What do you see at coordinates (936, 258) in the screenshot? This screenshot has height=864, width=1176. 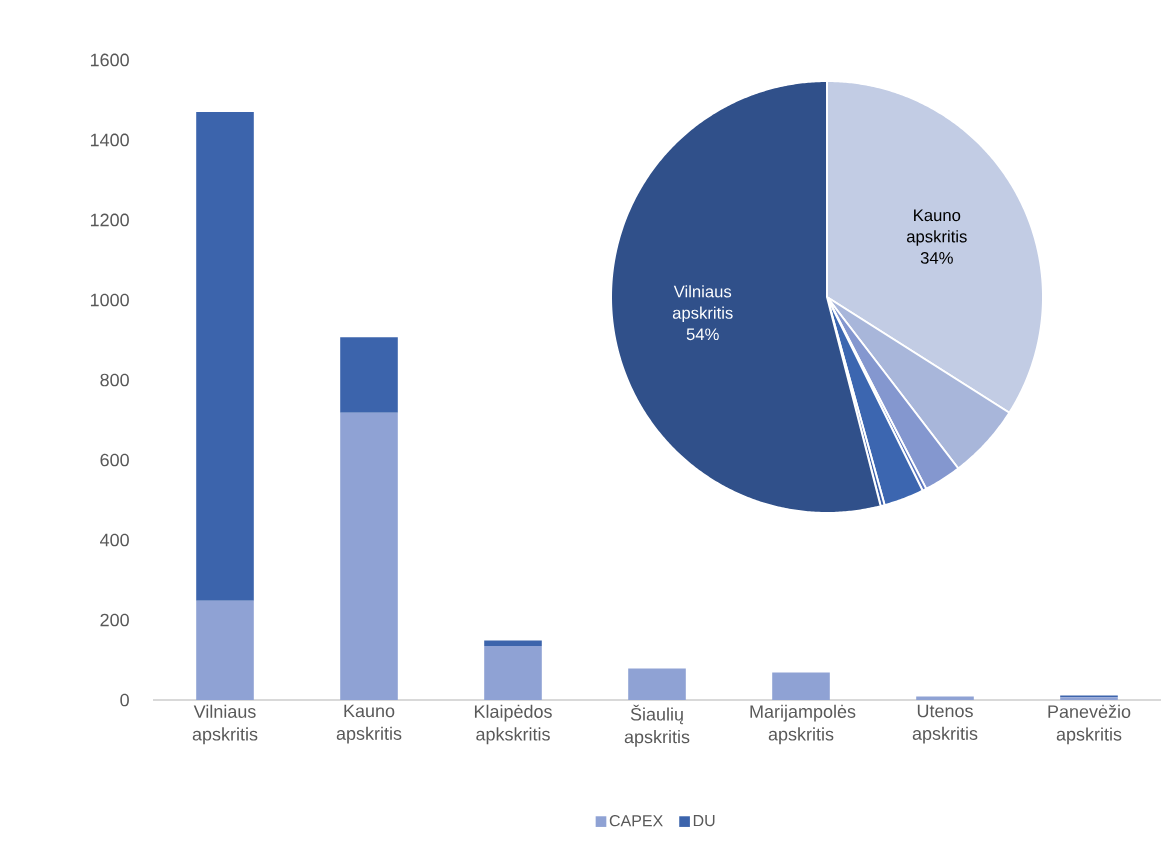 I see `data-label: 34%` at bounding box center [936, 258].